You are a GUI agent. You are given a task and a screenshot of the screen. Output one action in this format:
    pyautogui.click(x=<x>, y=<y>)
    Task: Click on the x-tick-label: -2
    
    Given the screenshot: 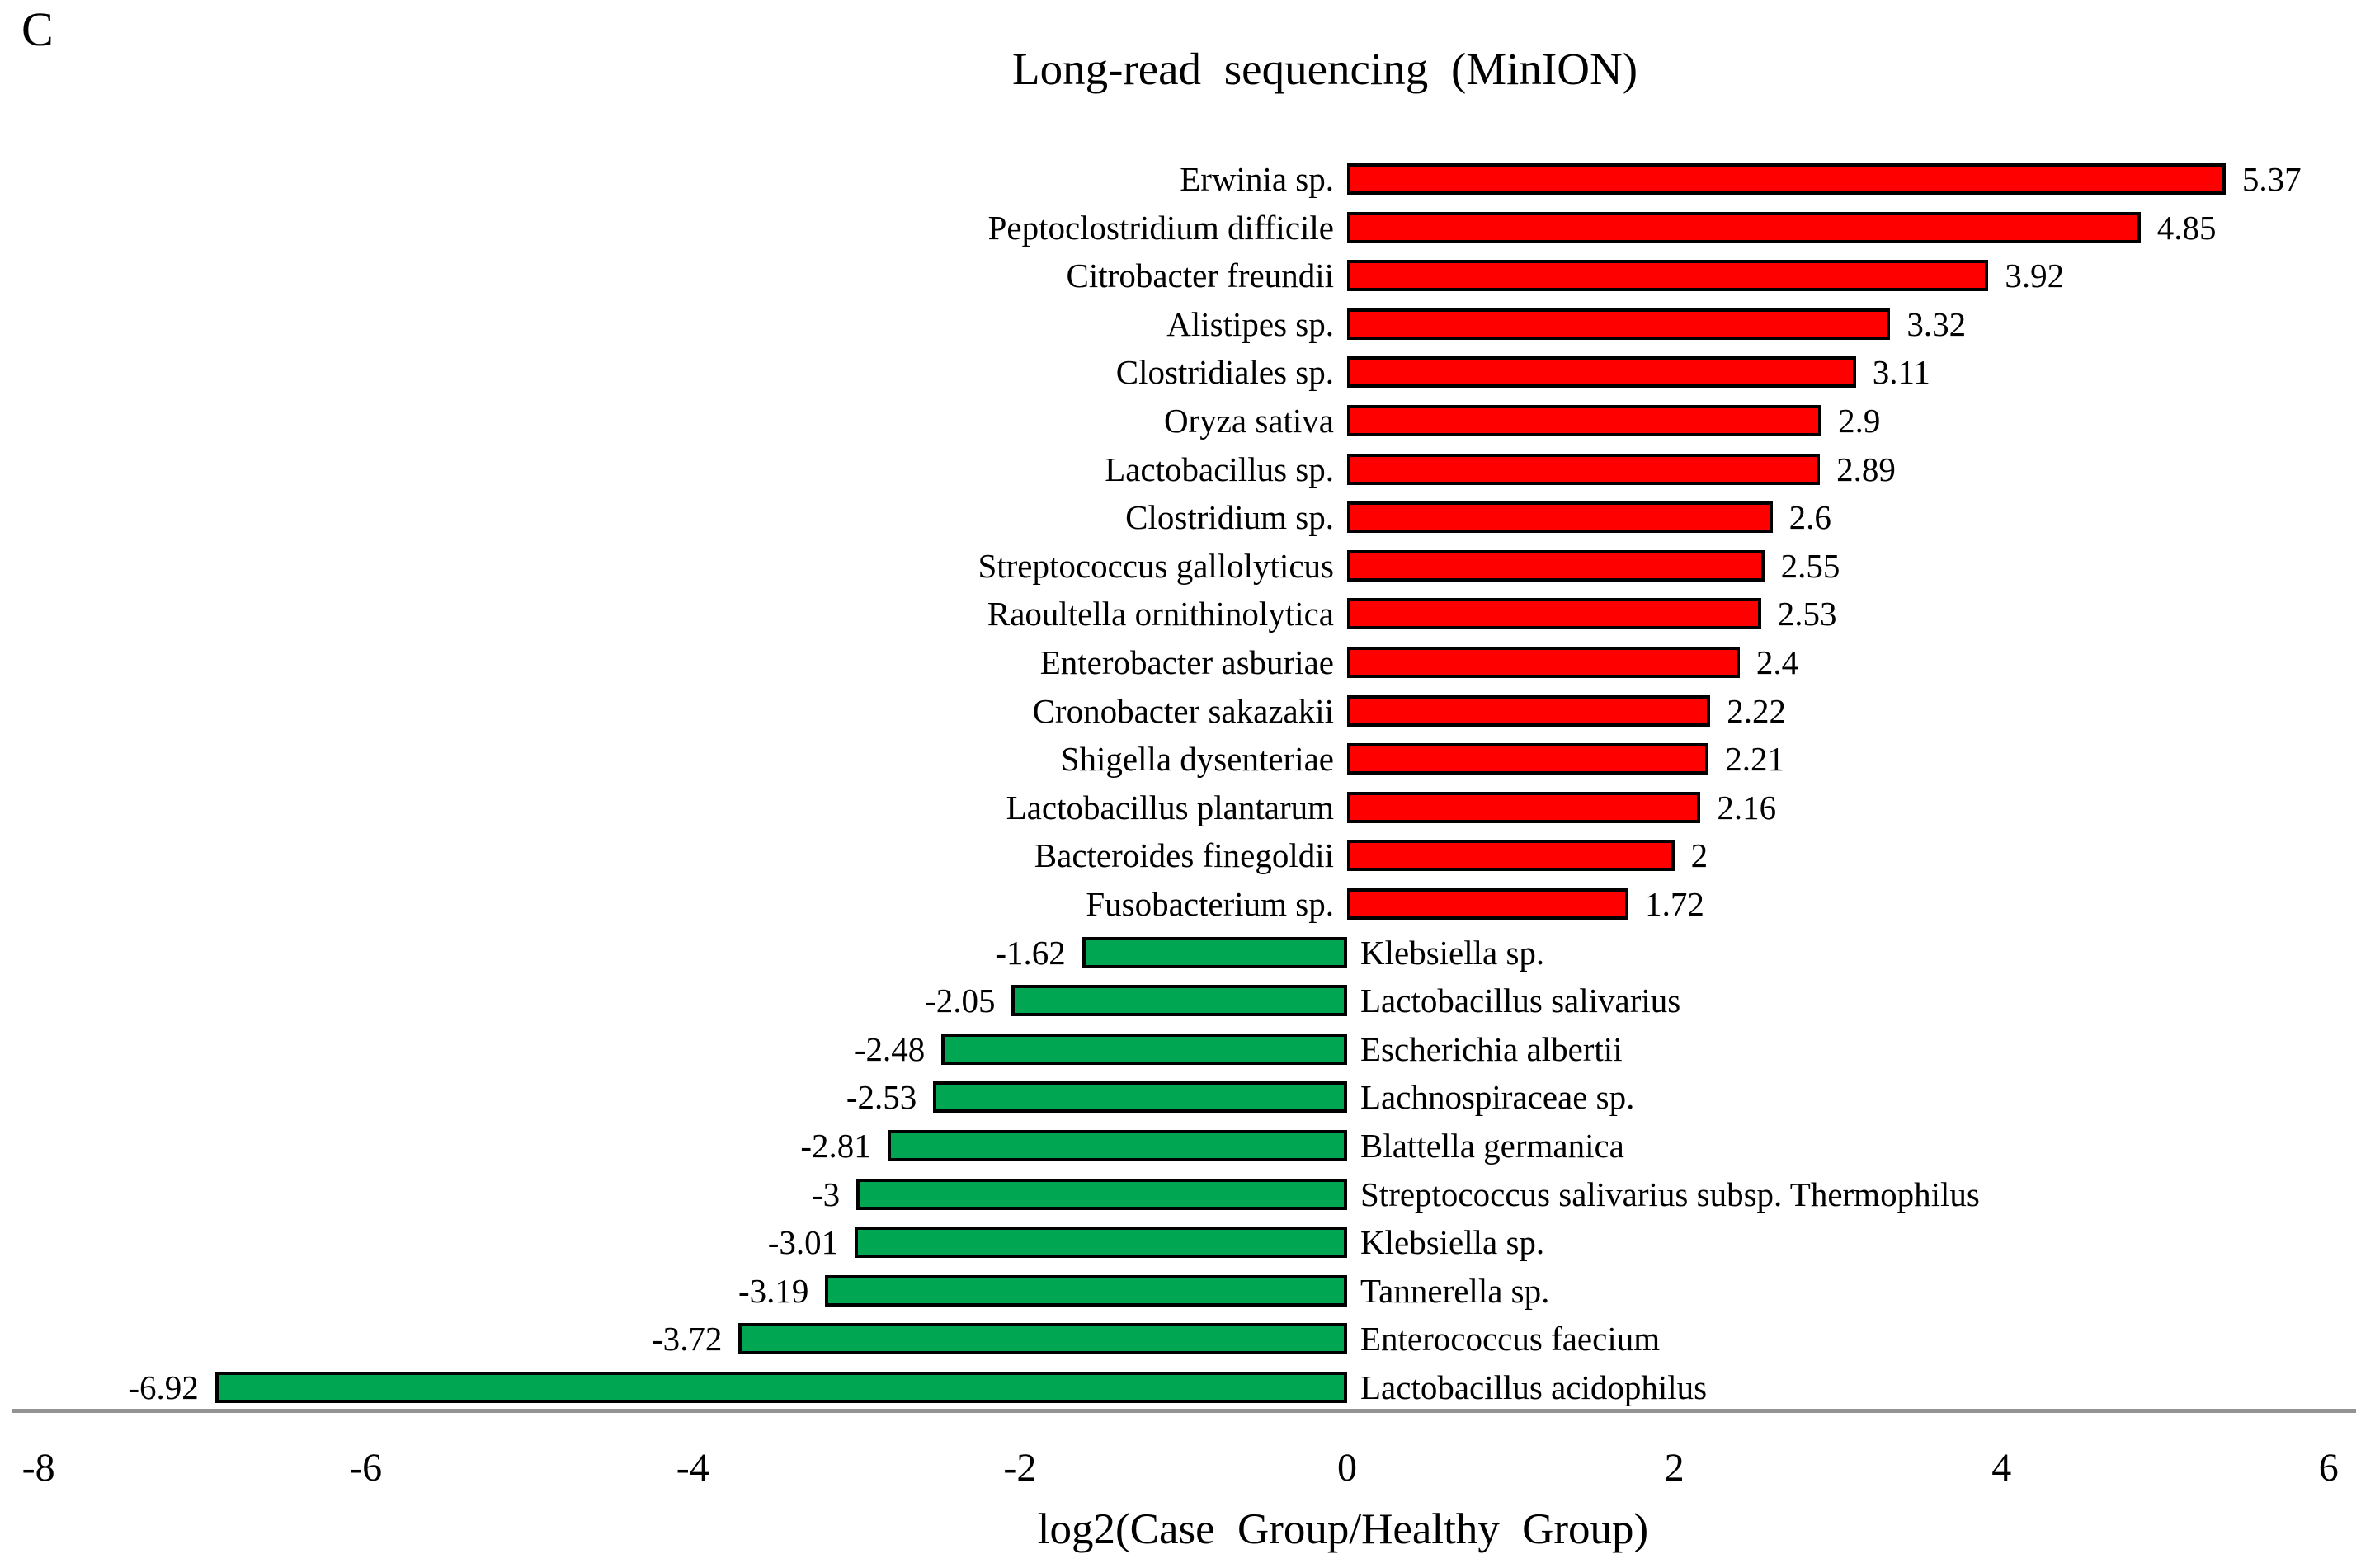 What is the action you would take?
    pyautogui.click(x=1020, y=1468)
    